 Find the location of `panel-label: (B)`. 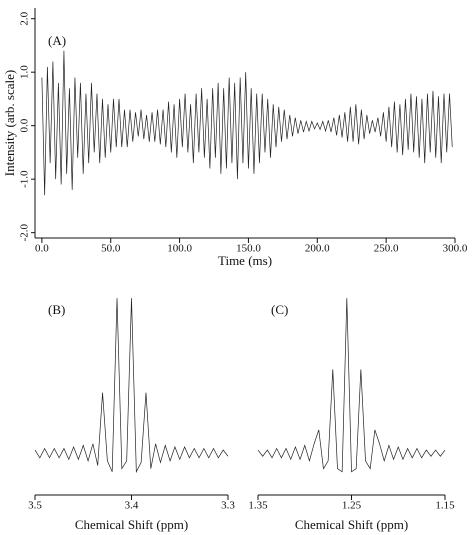

panel-label: (B) is located at coordinates (56, 309).